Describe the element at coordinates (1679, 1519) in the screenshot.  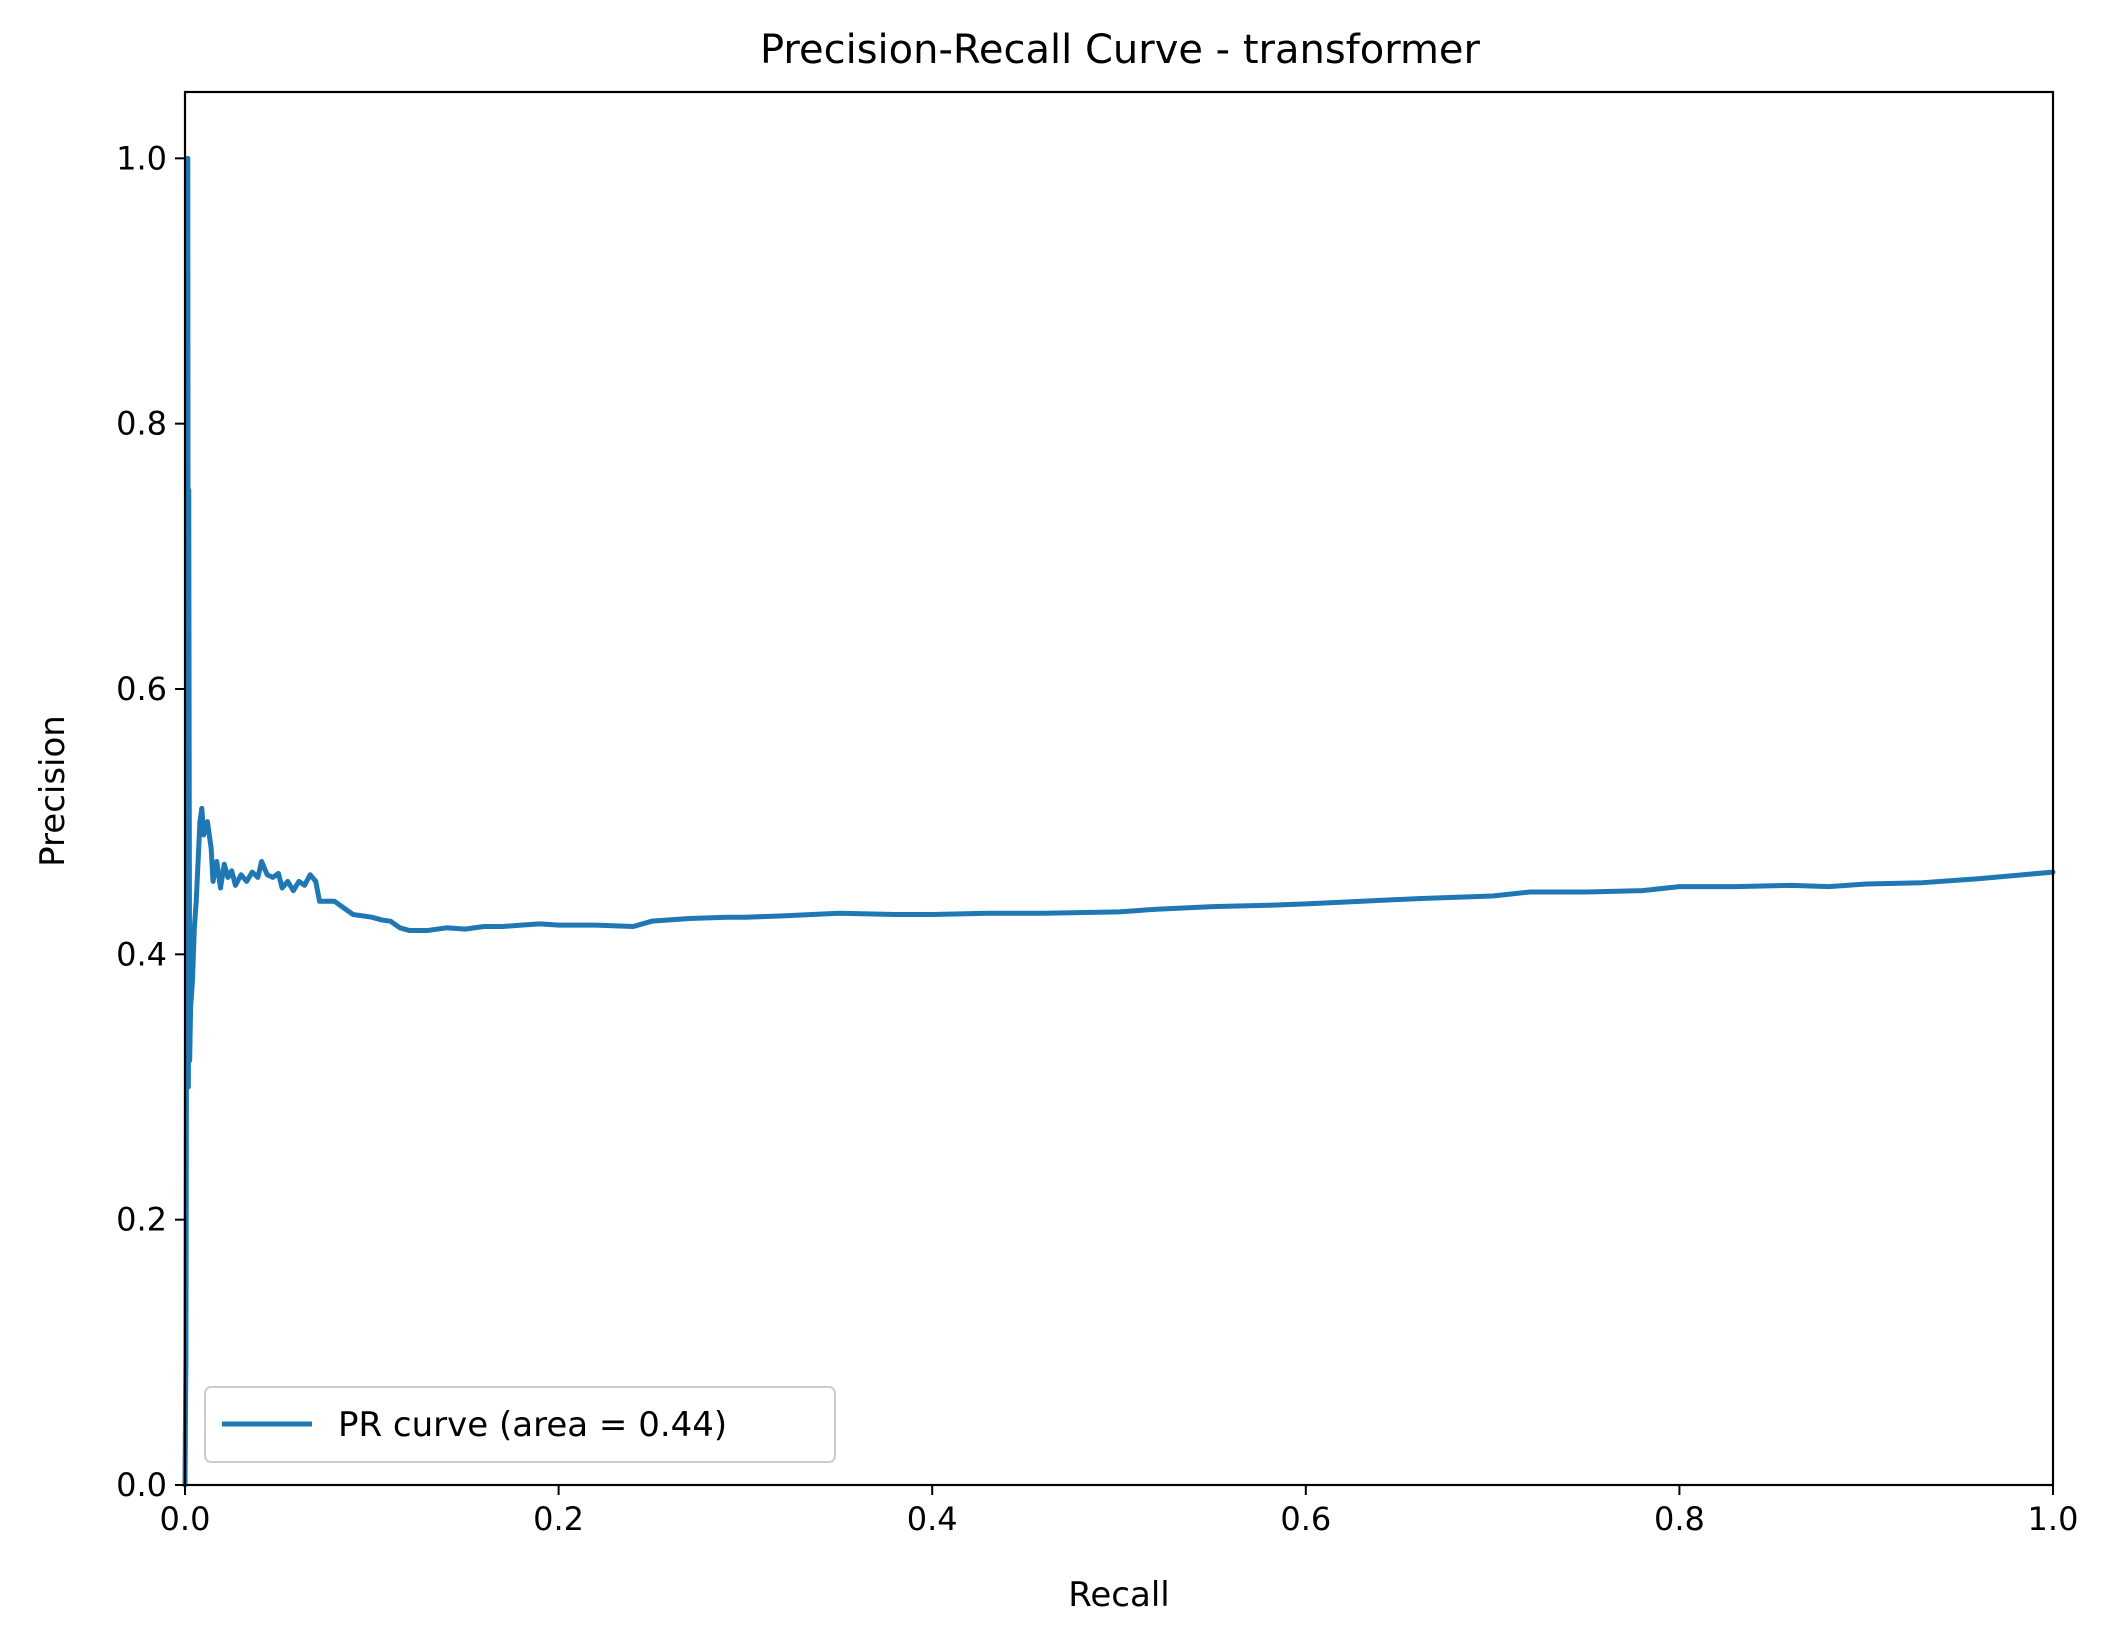
I see `x-tick-label: 0.8` at that location.